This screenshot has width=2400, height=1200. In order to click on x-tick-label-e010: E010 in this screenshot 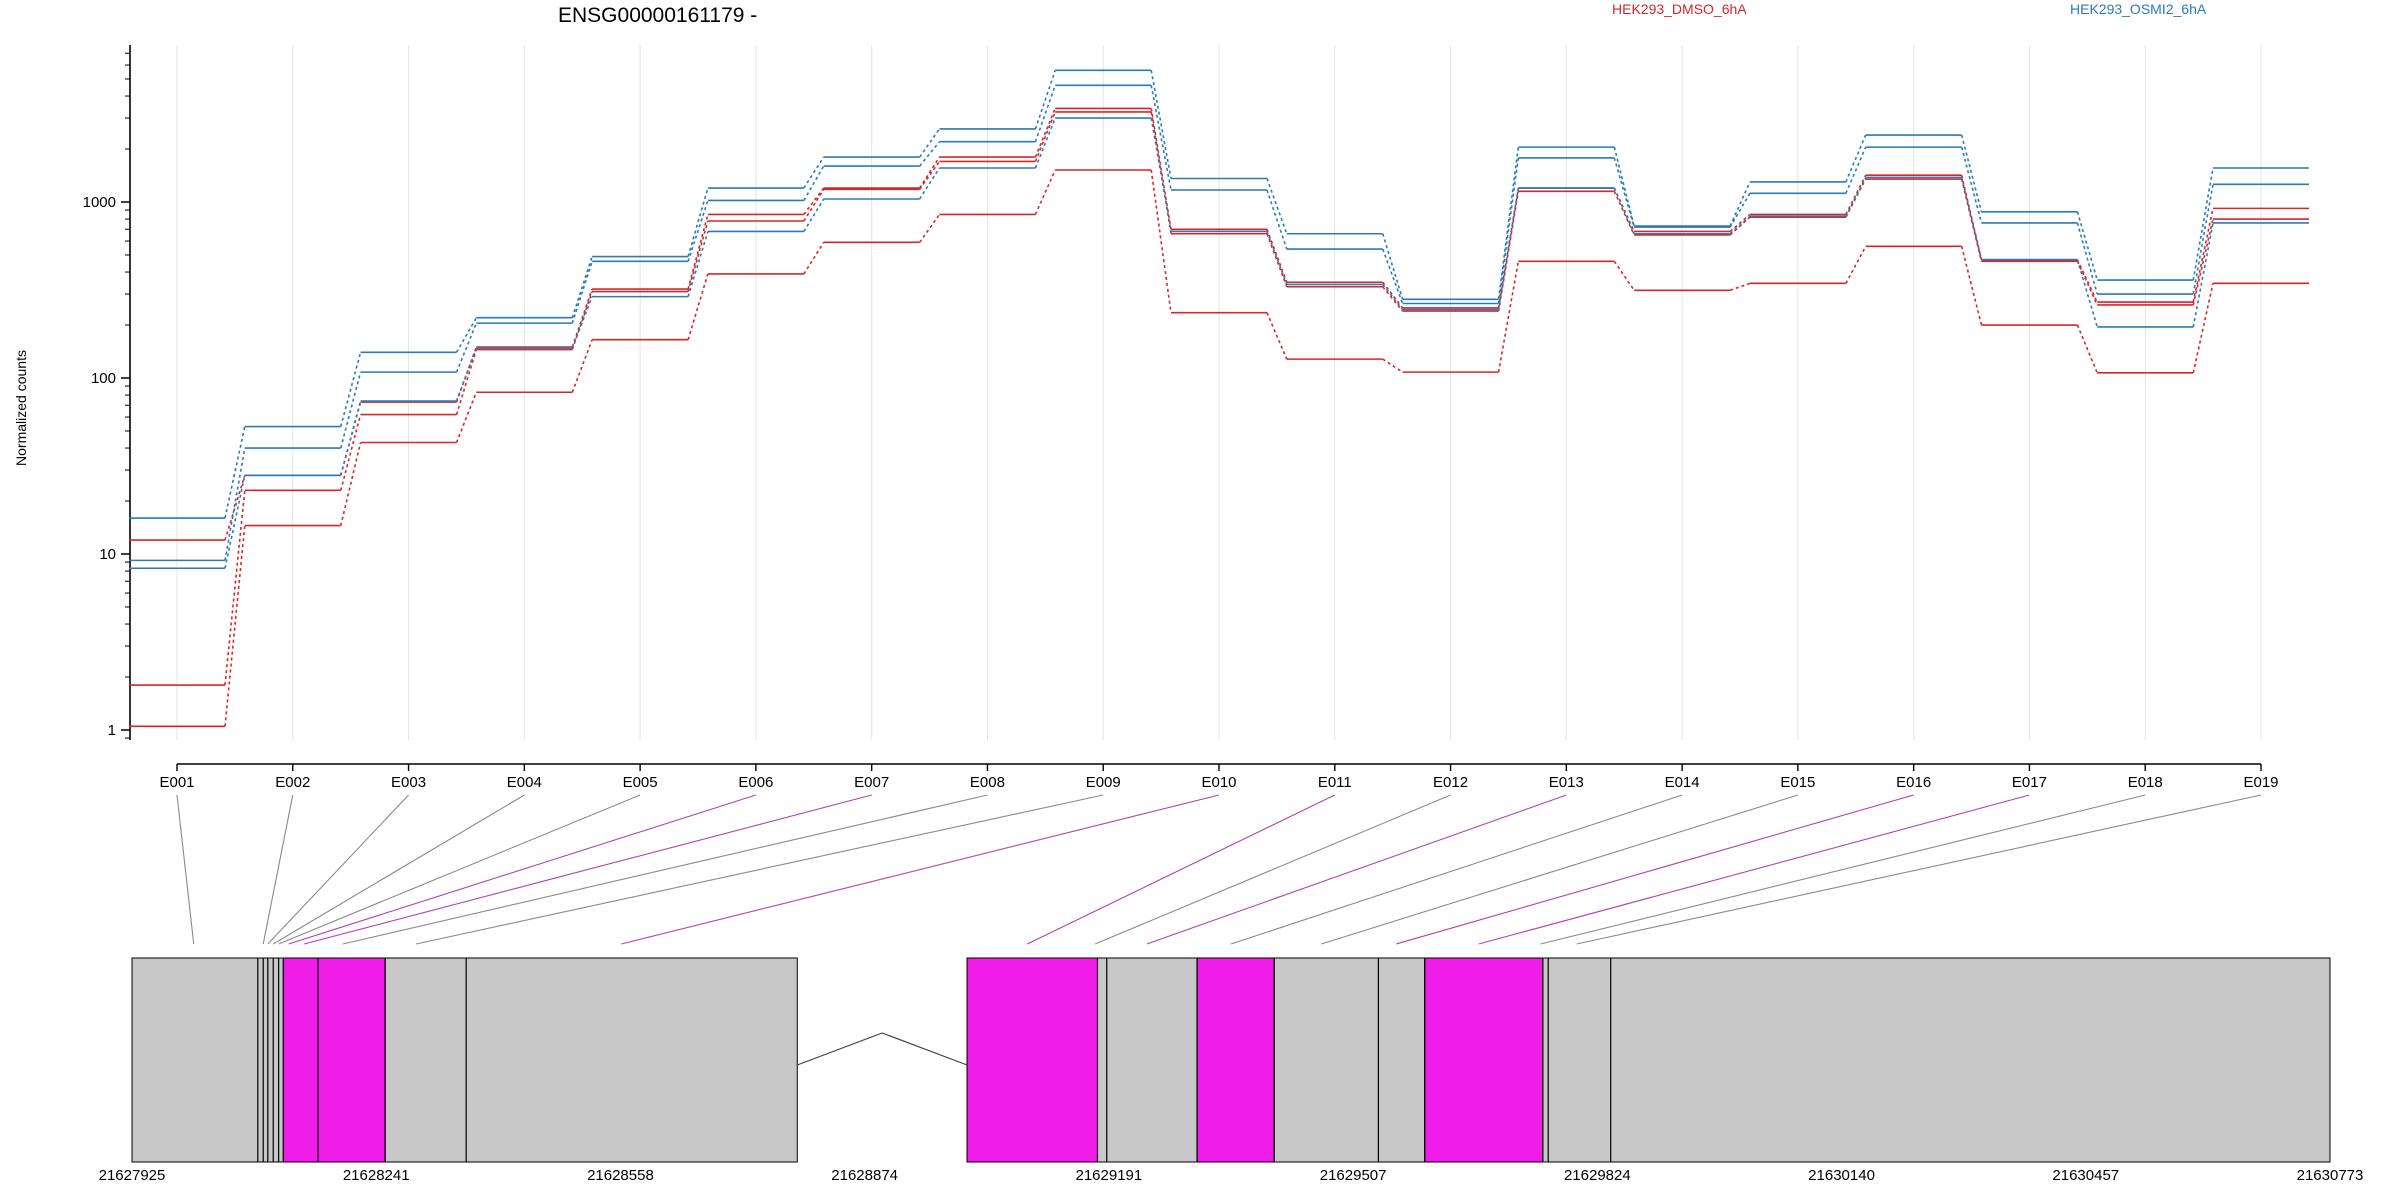, I will do `click(1218, 782)`.